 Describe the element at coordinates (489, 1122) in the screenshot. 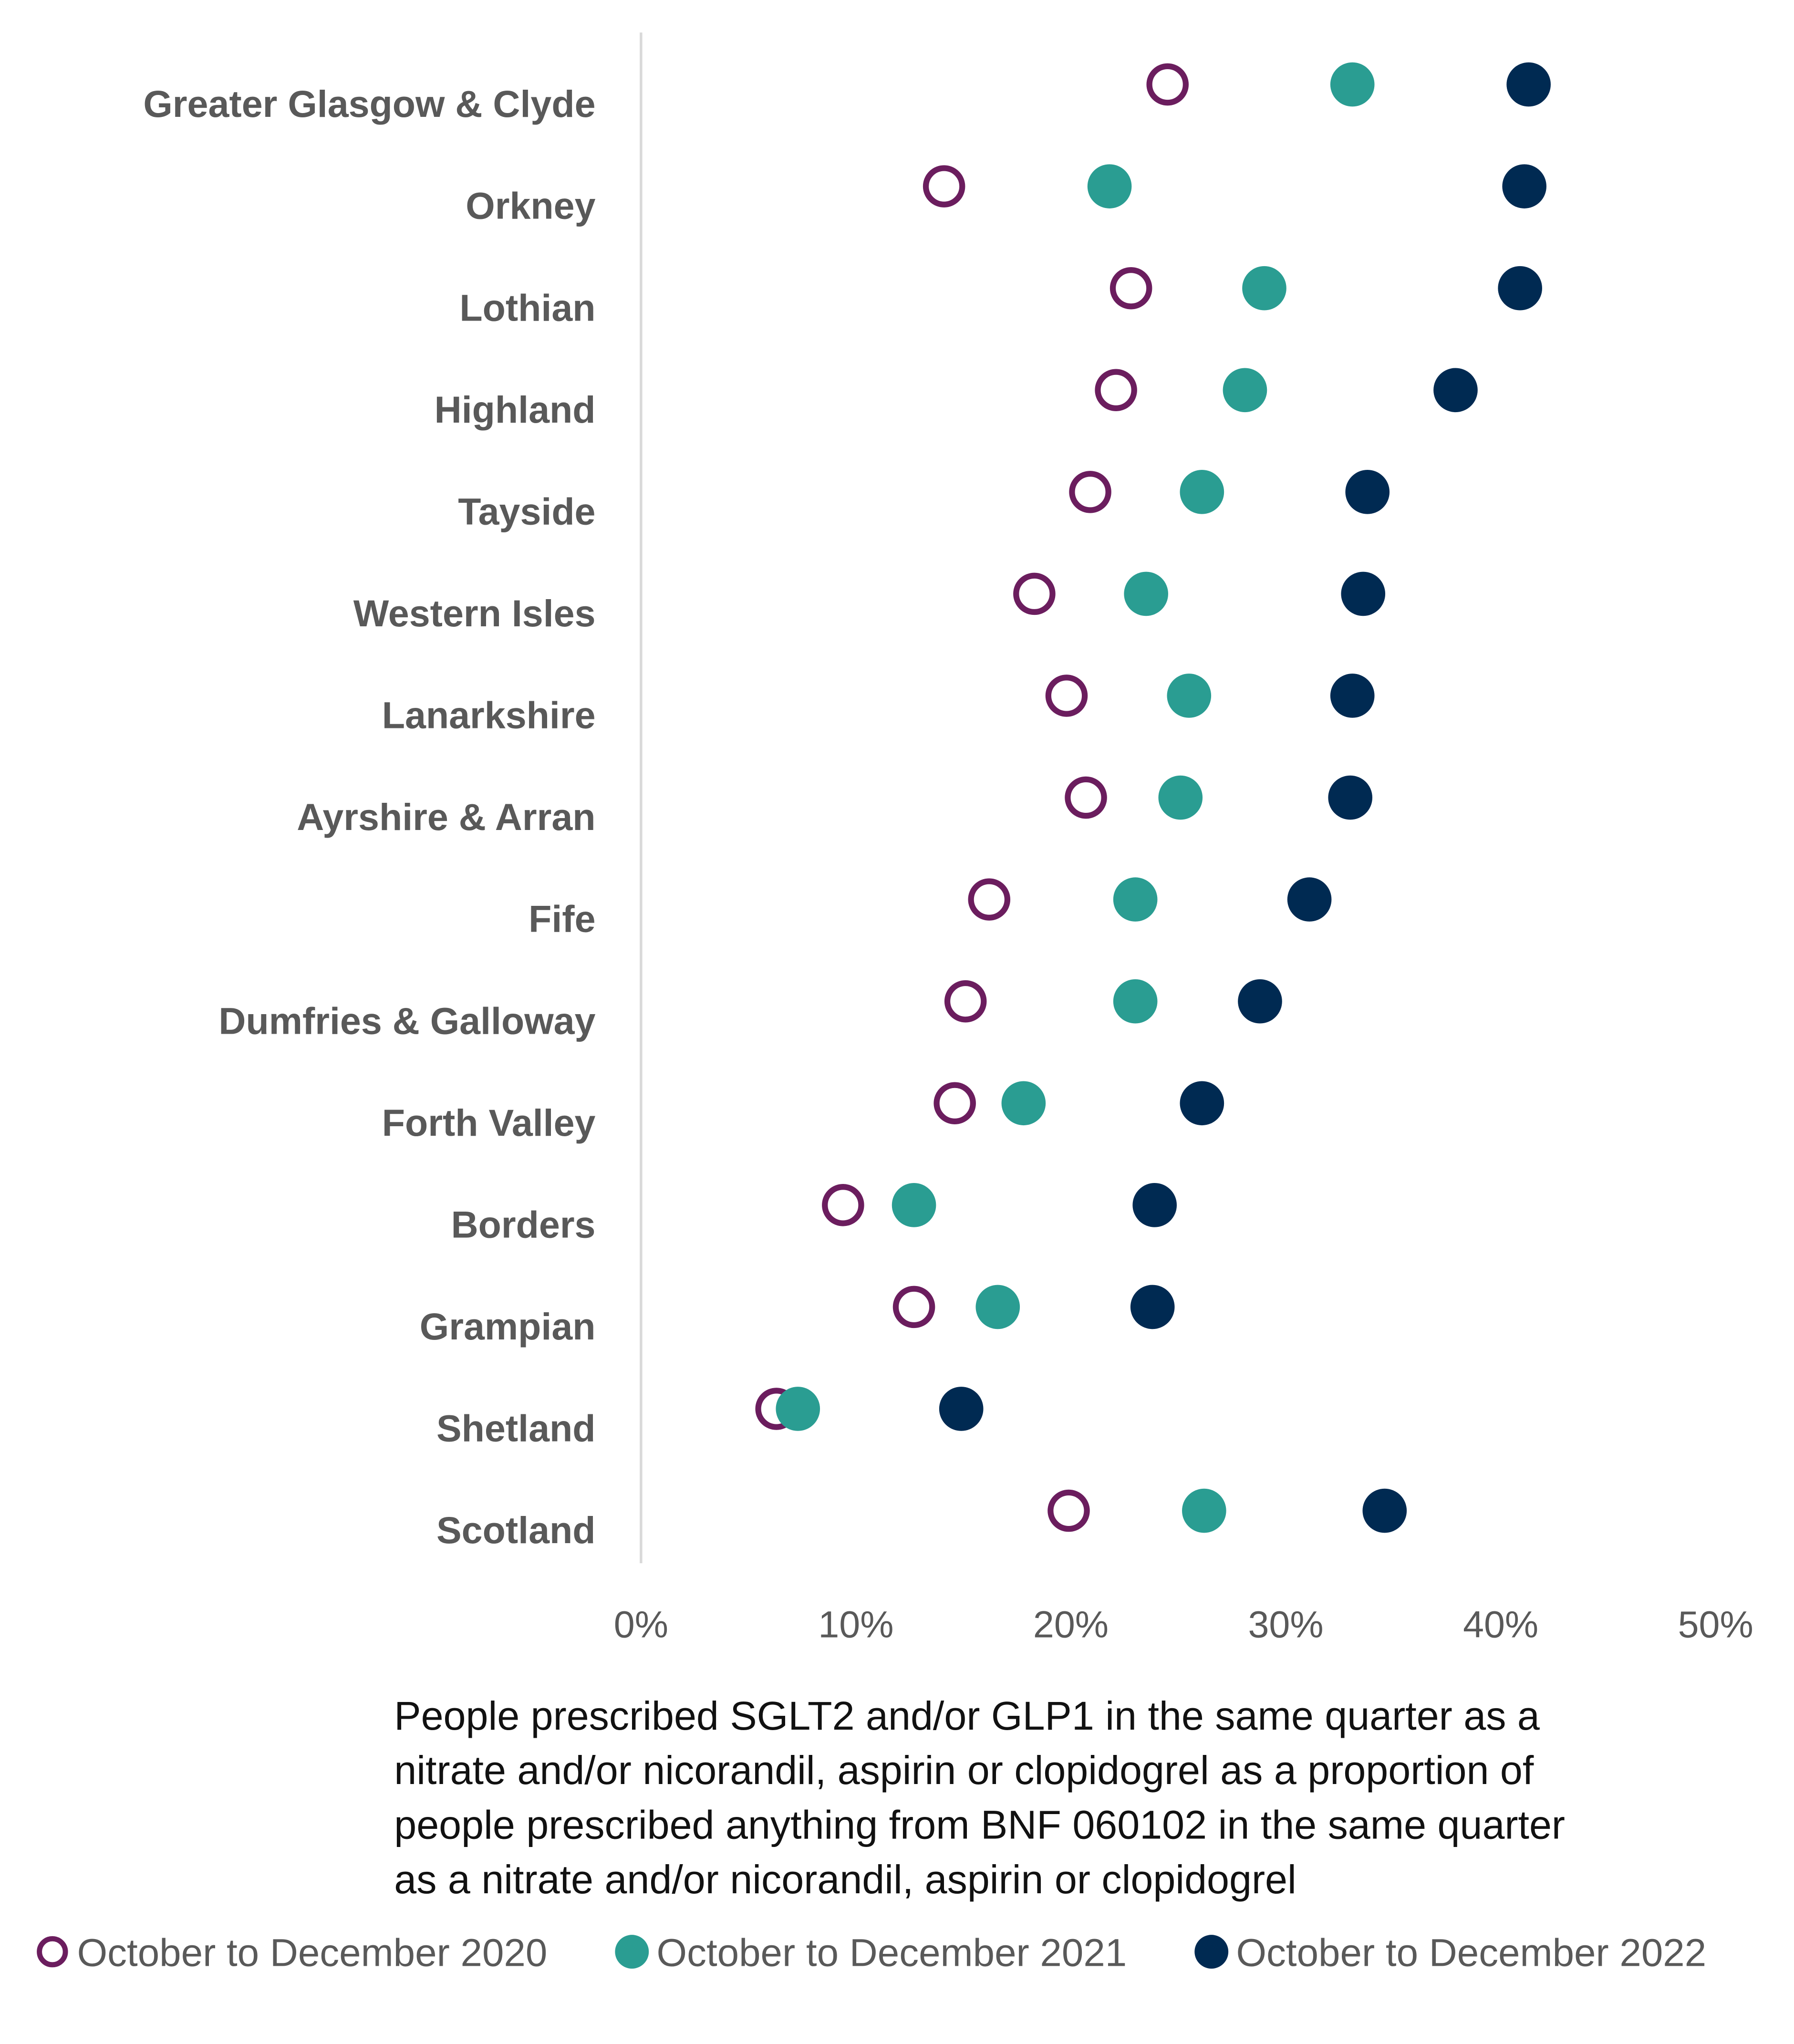

I see `category-label: Forth Valley` at that location.